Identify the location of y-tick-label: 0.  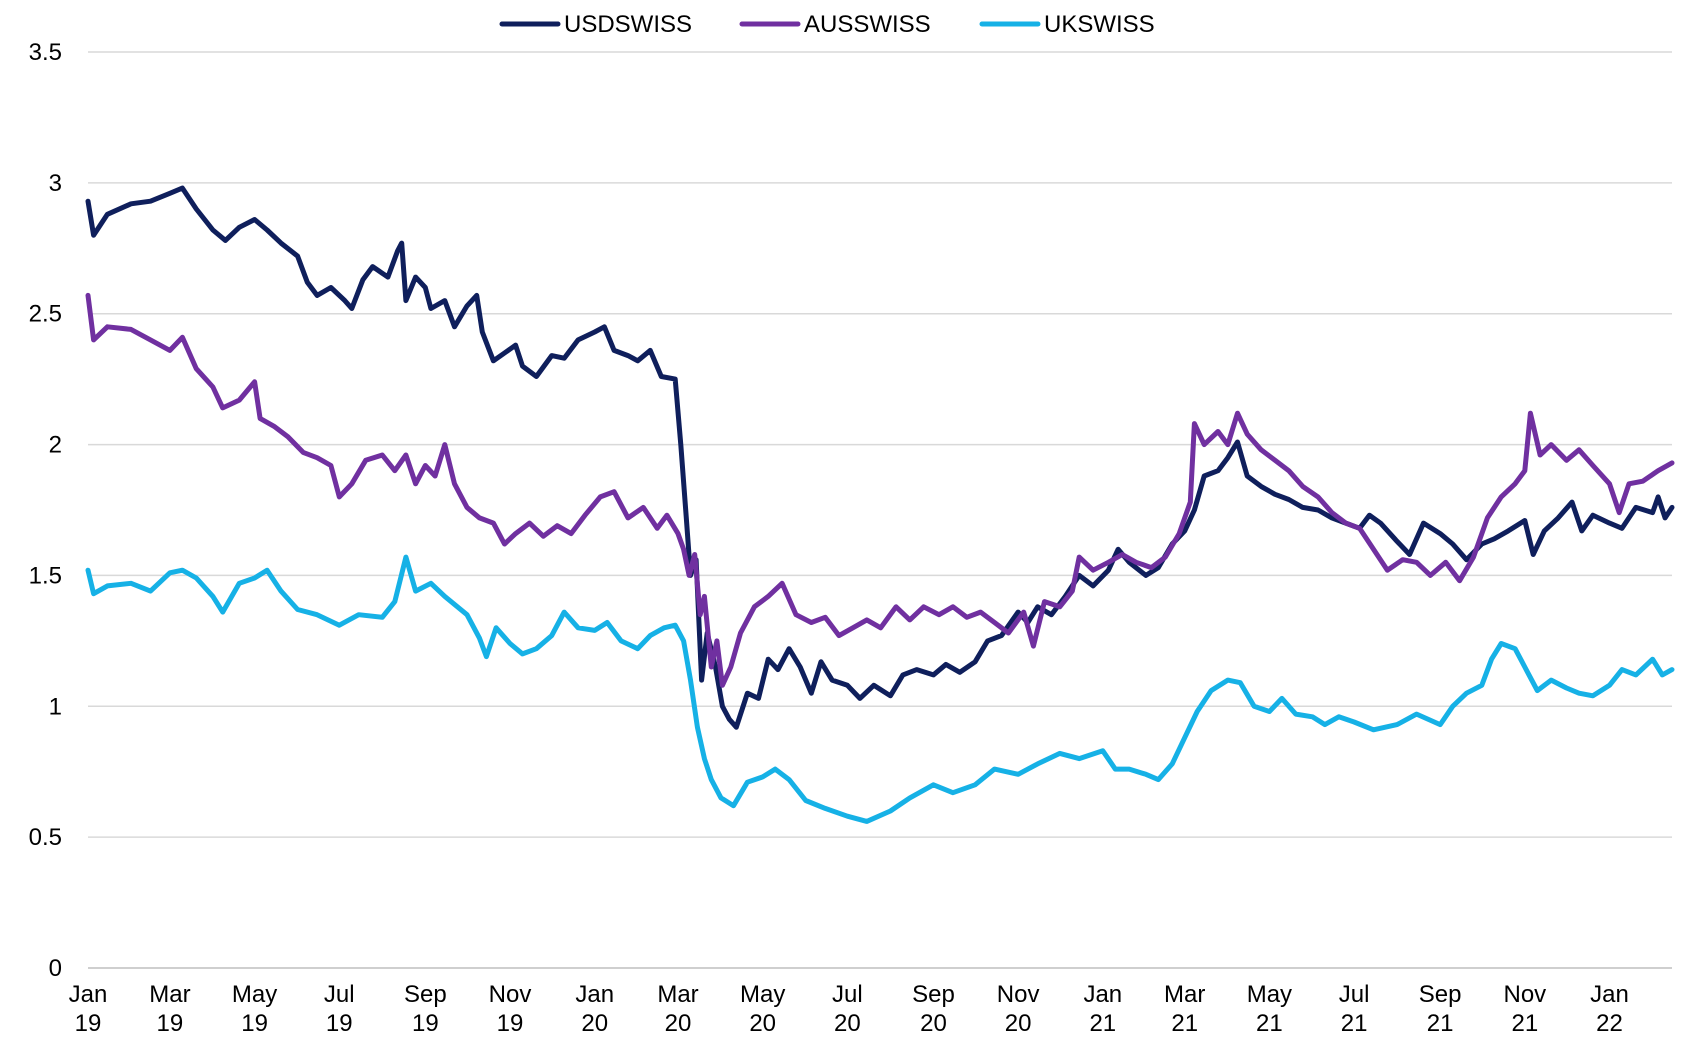
(55, 968).